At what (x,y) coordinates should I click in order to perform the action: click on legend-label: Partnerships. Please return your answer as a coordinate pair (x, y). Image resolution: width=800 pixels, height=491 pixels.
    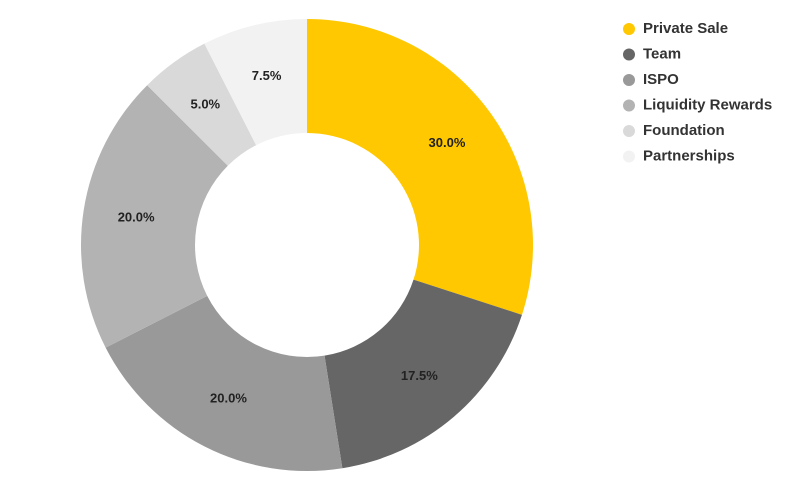
    Looking at the image, I should click on (689, 155).